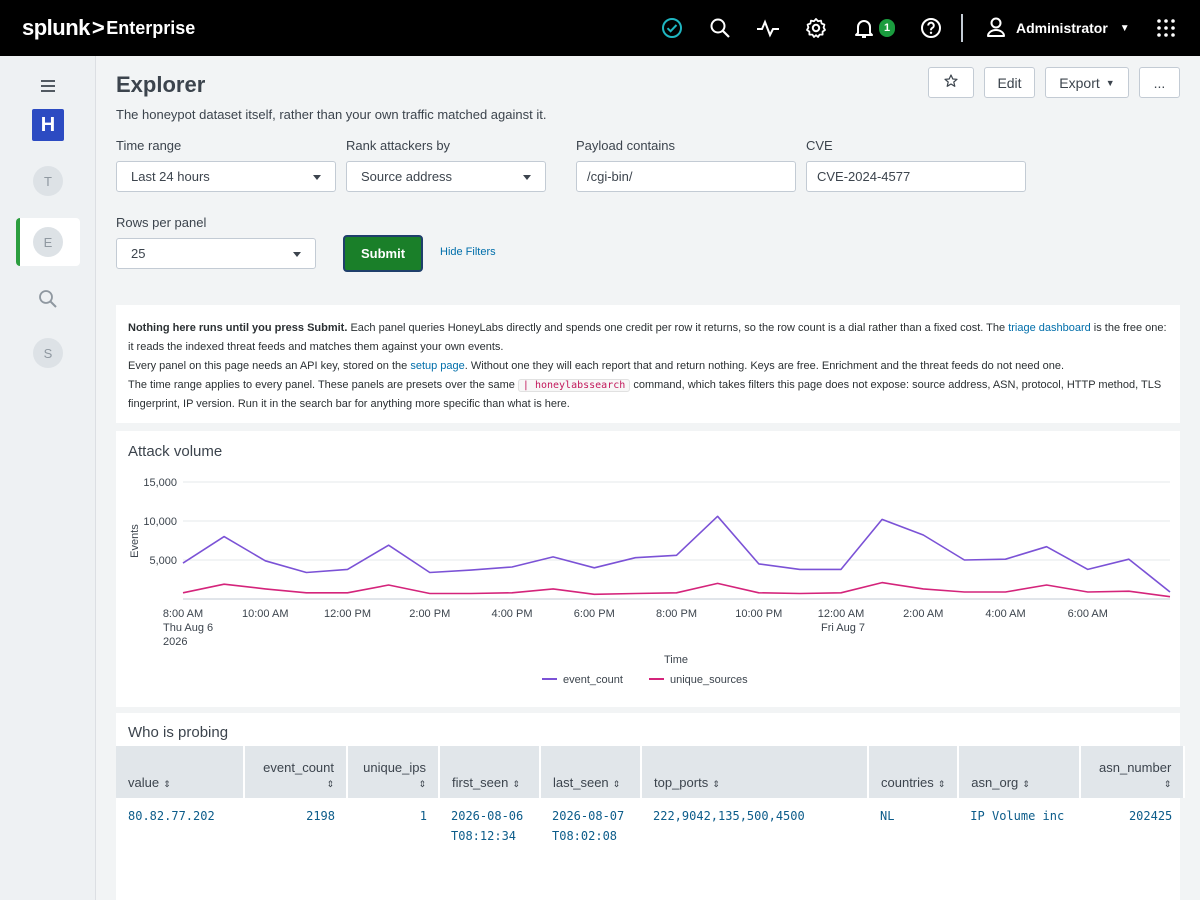 Image resolution: width=1200 pixels, height=900 pixels. Describe the element at coordinates (1135, 767) in the screenshot. I see `column-header-label: asn_number` at that location.